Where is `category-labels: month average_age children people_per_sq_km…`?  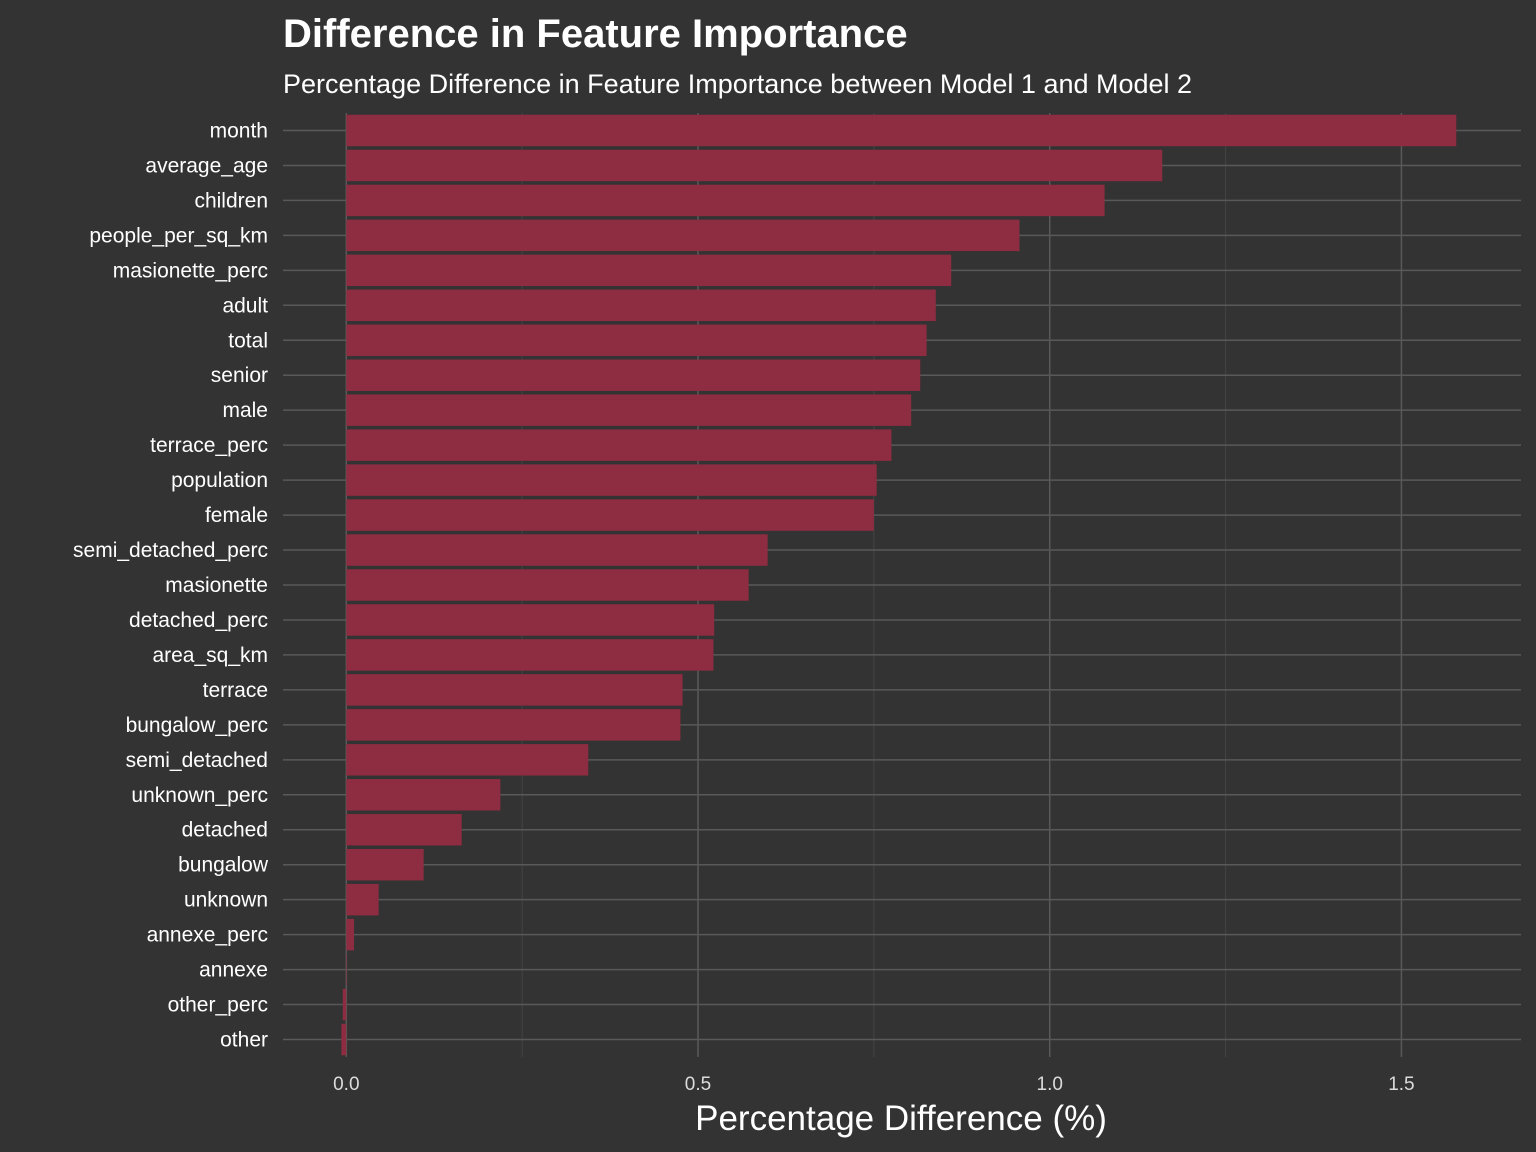
category-labels: month average_age children people_per_sq_km… is located at coordinates (171, 585).